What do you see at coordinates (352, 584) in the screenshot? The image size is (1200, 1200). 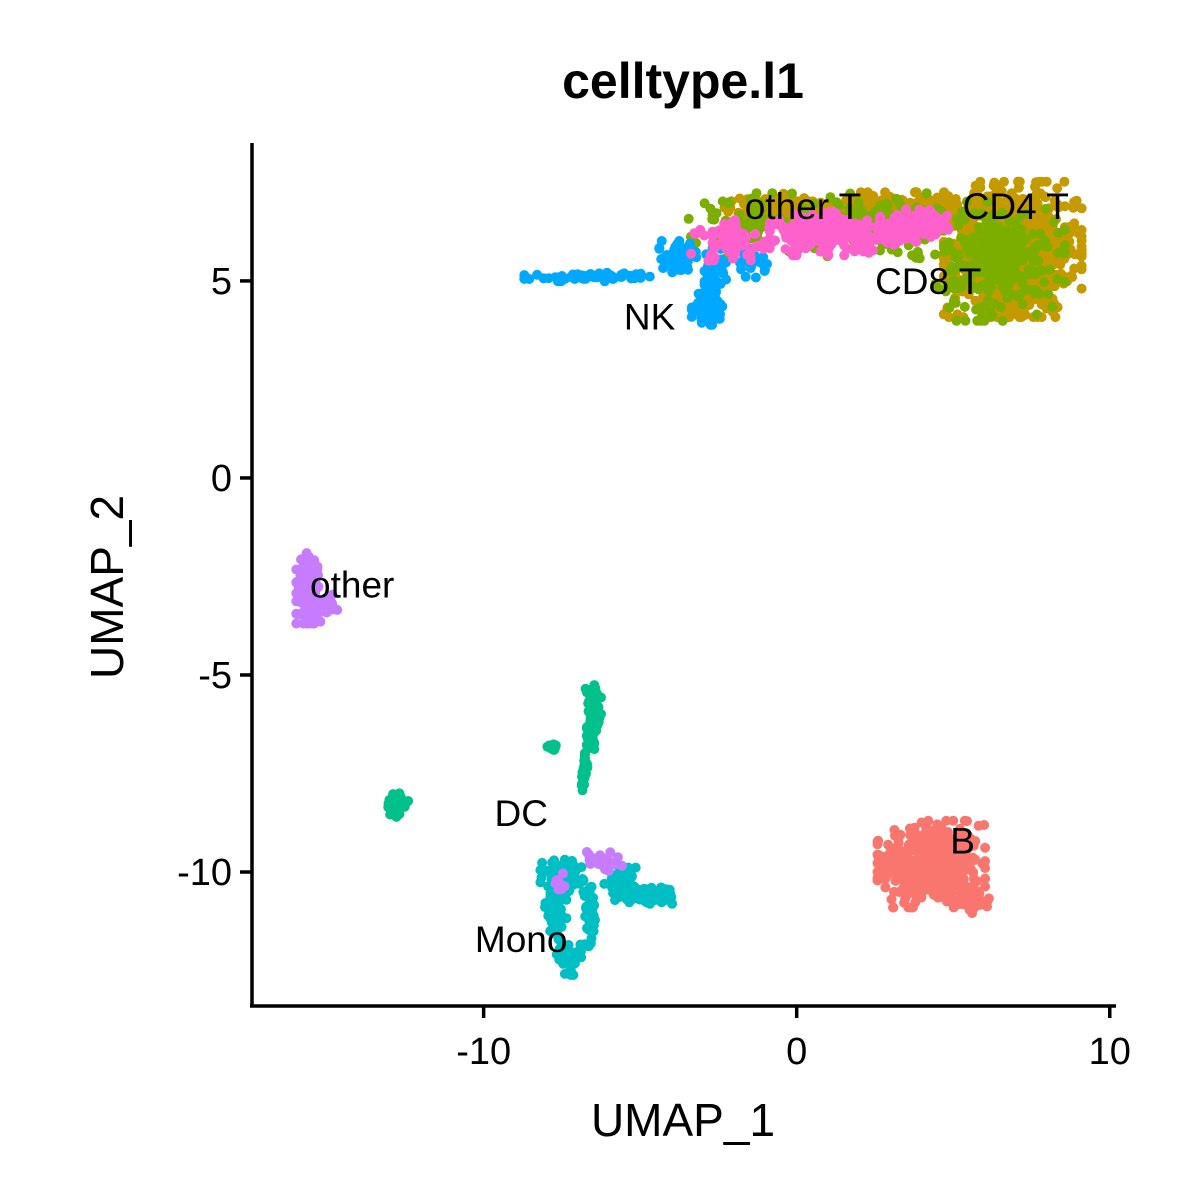 I see `cluster-label-other: other` at bounding box center [352, 584].